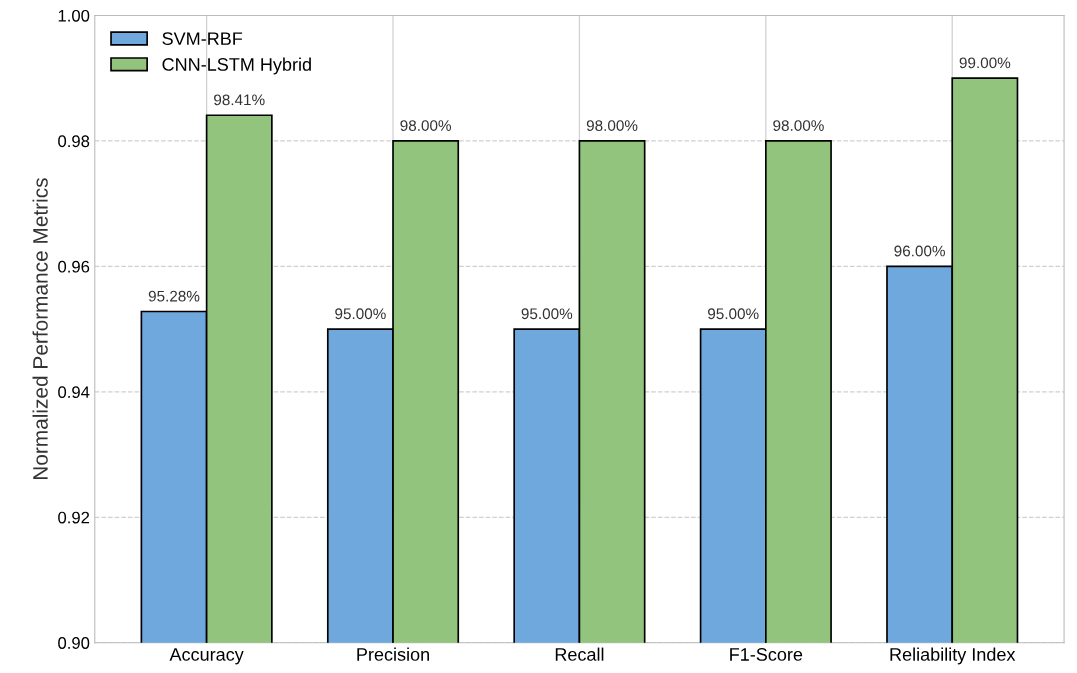  I want to click on x-tick-label: Reliability Index, so click(953, 656).